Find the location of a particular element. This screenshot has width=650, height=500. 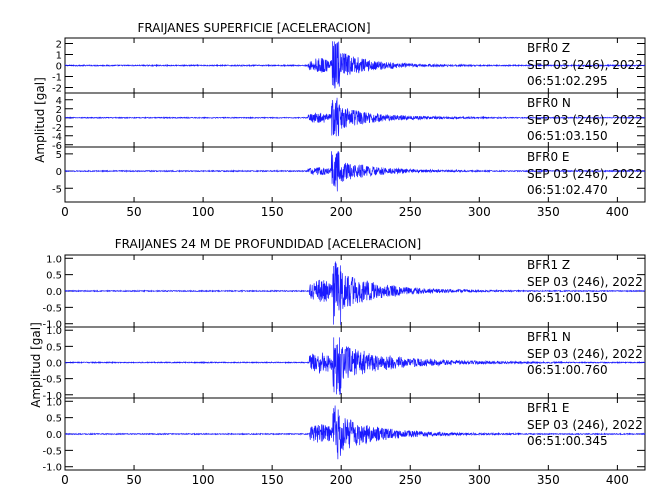

y-tick-label: 1 is located at coordinates (59, 56).